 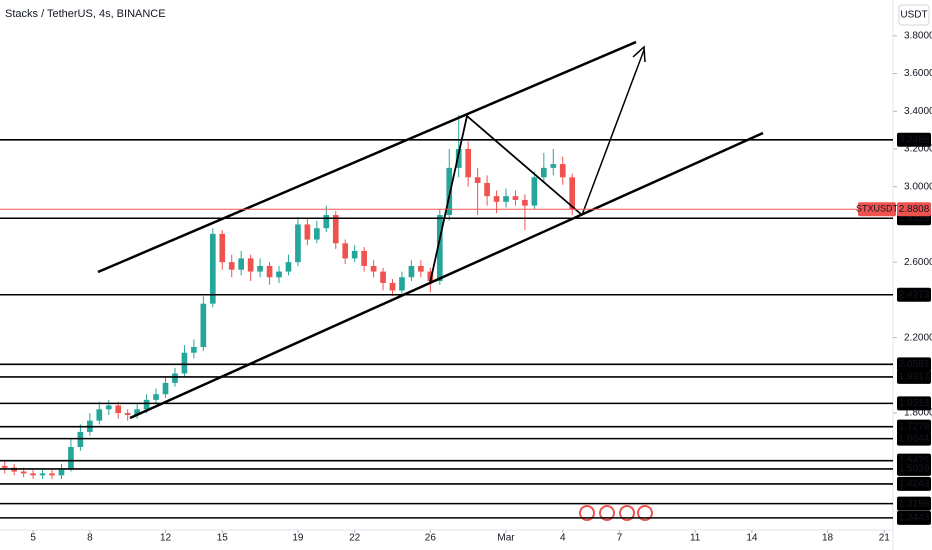 What do you see at coordinates (828, 538) in the screenshot?
I see `x-tick-label: 18` at bounding box center [828, 538].